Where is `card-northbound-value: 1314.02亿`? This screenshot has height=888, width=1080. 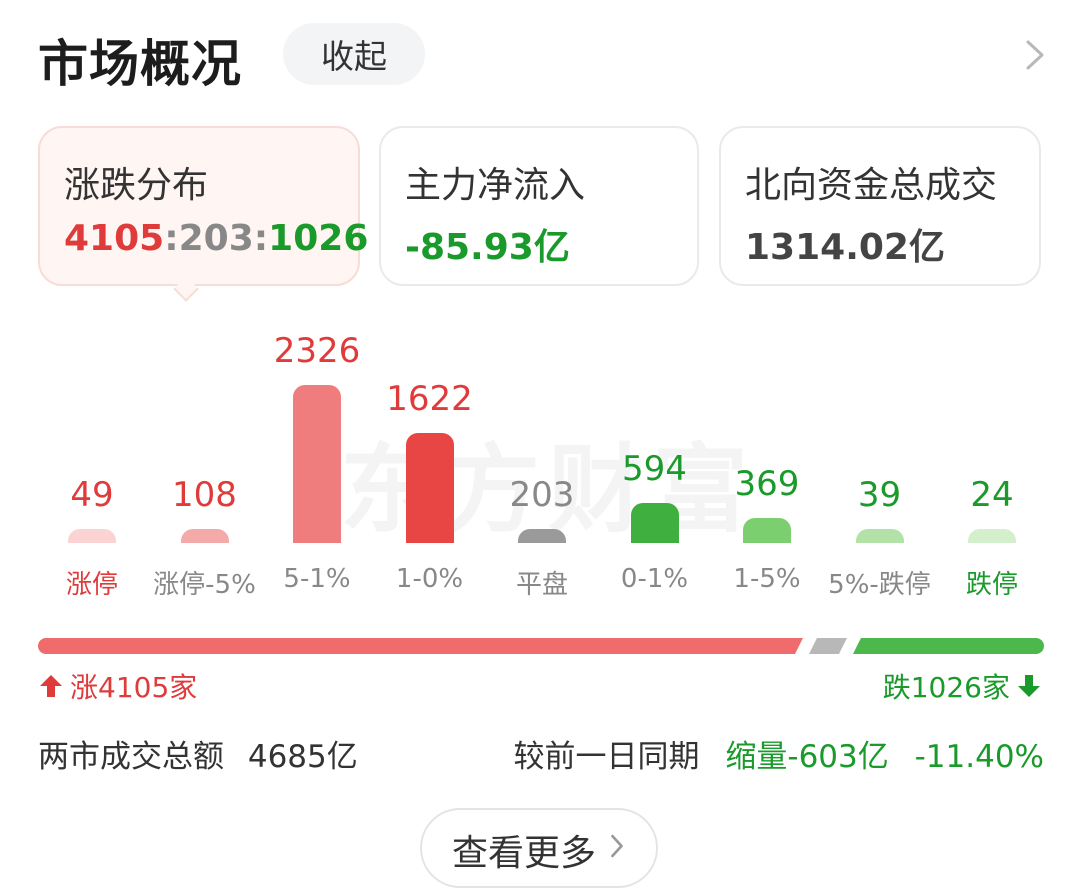
card-northbound-value: 1314.02亿 is located at coordinates (845, 247).